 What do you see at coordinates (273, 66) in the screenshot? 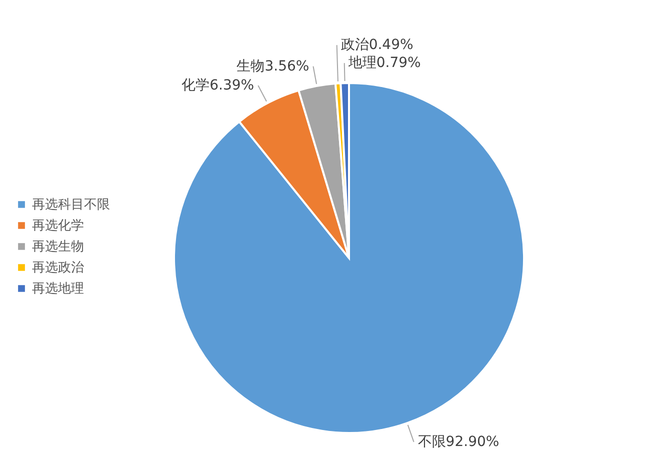
I see `data-label: 生物3.56%` at bounding box center [273, 66].